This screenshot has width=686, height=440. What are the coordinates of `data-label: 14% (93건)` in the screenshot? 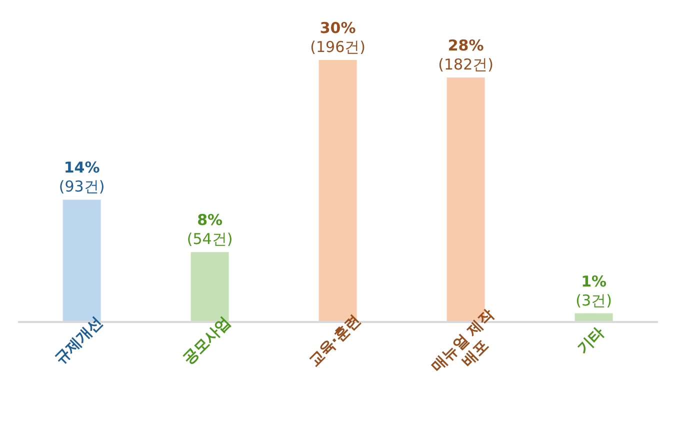 It's located at (81, 177).